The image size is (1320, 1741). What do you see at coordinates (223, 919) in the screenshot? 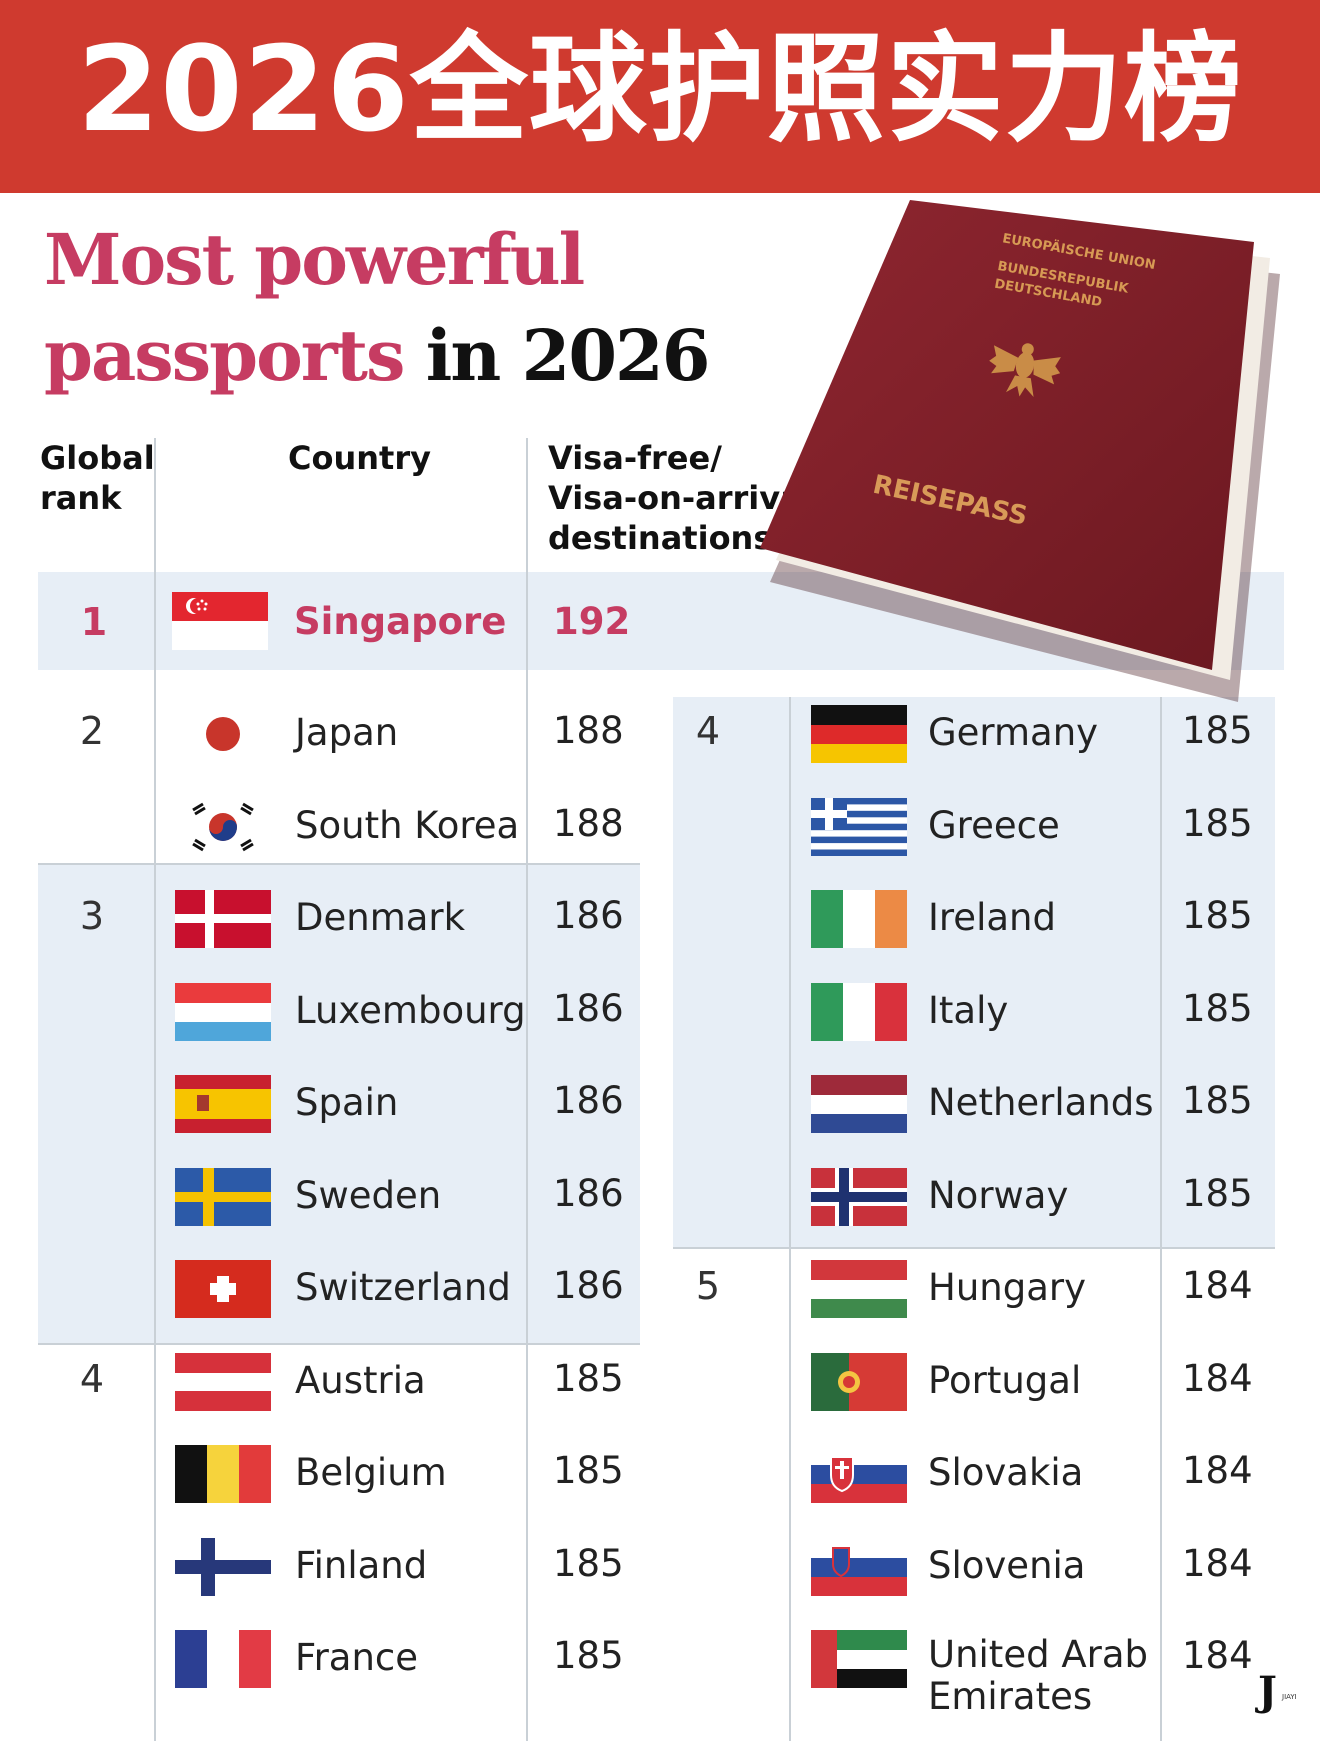
I see `denmark-flag` at bounding box center [223, 919].